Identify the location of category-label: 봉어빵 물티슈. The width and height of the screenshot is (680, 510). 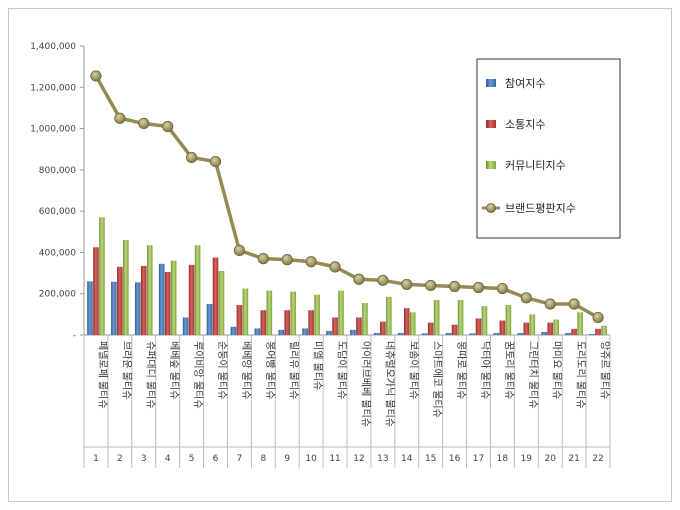
(270, 370).